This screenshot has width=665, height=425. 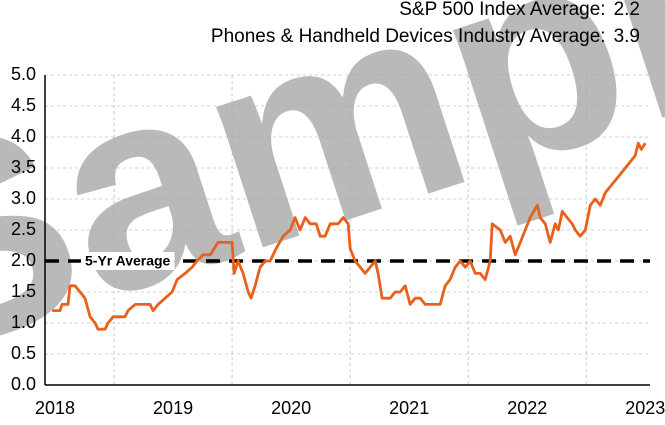 I want to click on y-tick-label: 3.5, so click(x=23, y=167).